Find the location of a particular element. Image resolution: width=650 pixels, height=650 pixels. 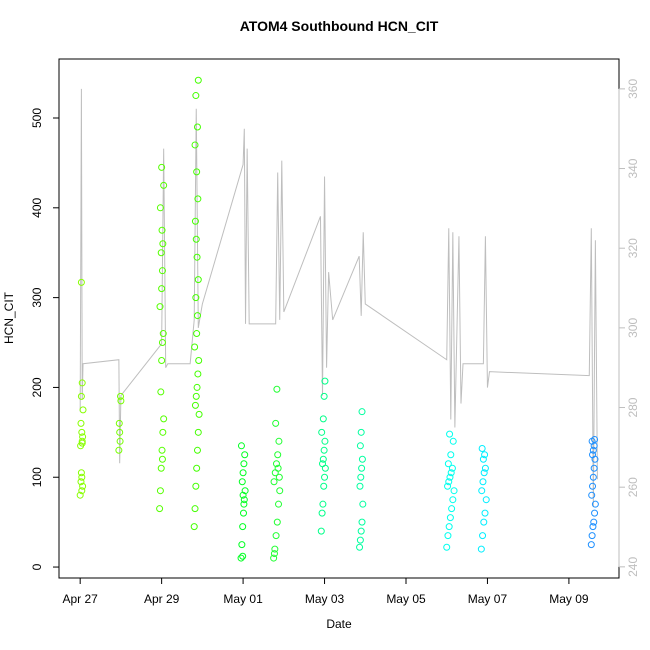

y-tick-label: 200 is located at coordinates (37, 387).